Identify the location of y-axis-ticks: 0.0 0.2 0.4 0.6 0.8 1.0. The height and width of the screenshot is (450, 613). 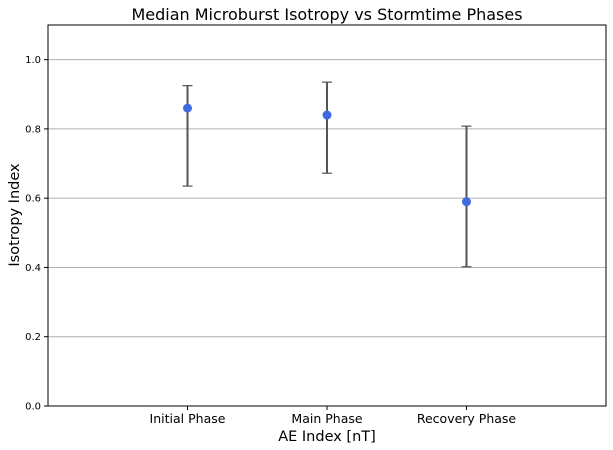
(36, 234).